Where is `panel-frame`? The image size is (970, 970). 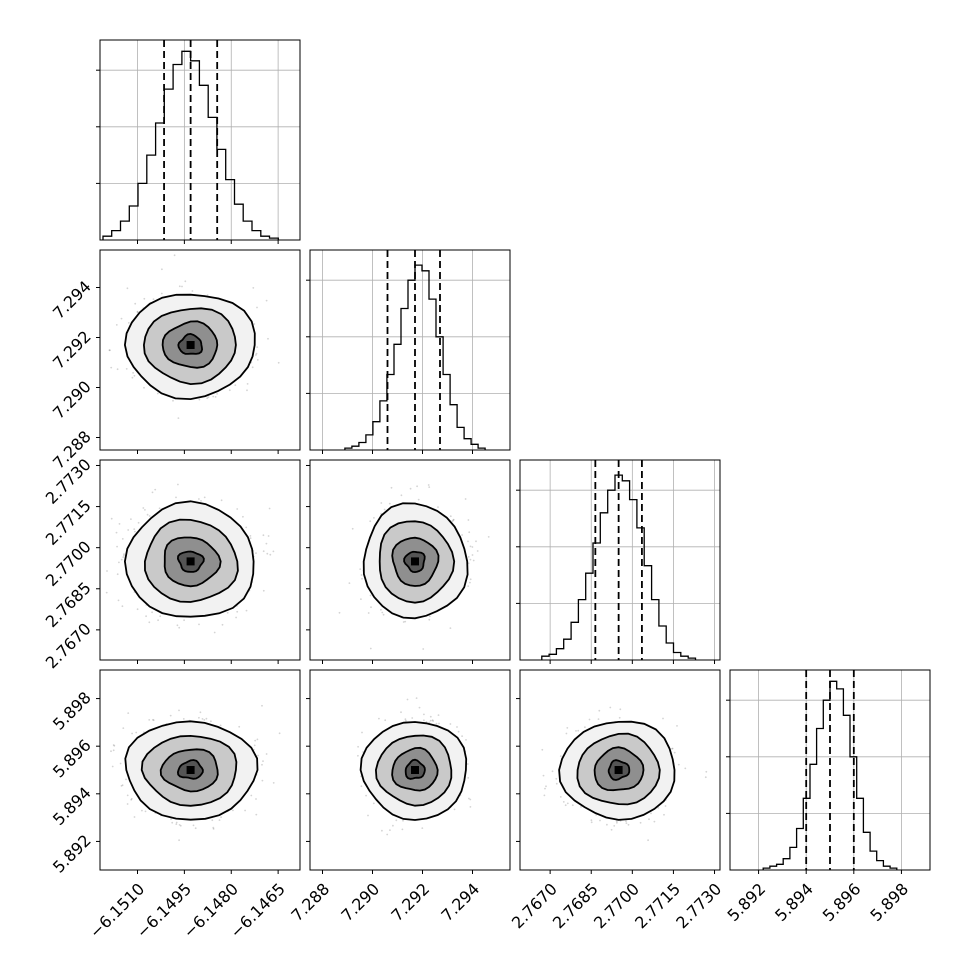
panel-frame is located at coordinates (410, 560).